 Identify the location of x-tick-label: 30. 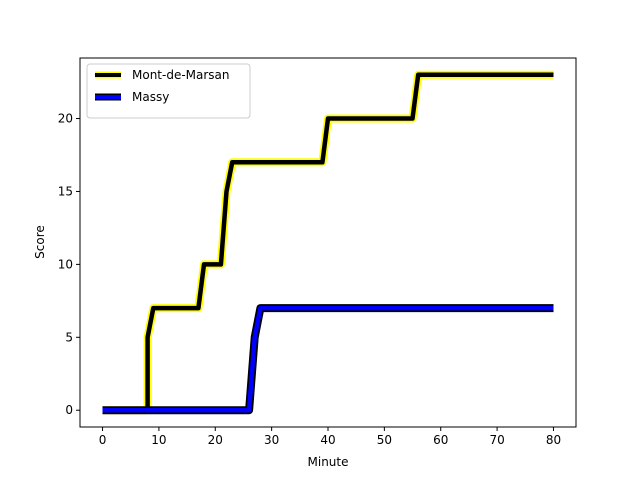
(271, 440).